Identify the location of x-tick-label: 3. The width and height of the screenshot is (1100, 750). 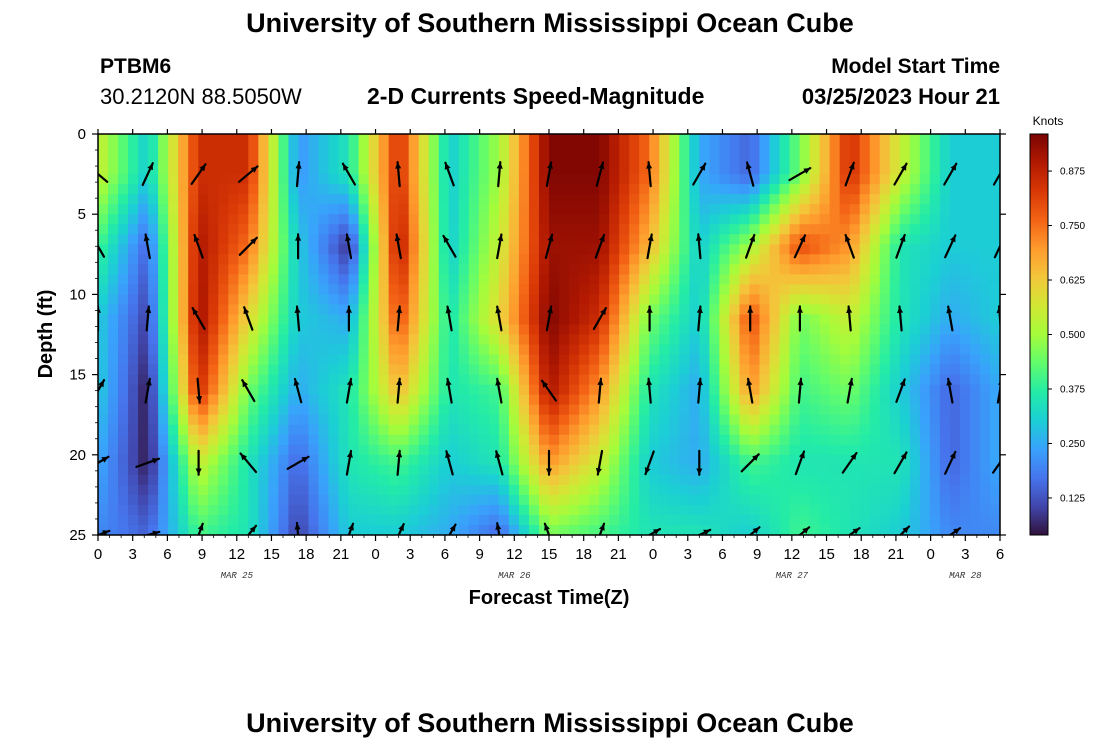
(410, 554).